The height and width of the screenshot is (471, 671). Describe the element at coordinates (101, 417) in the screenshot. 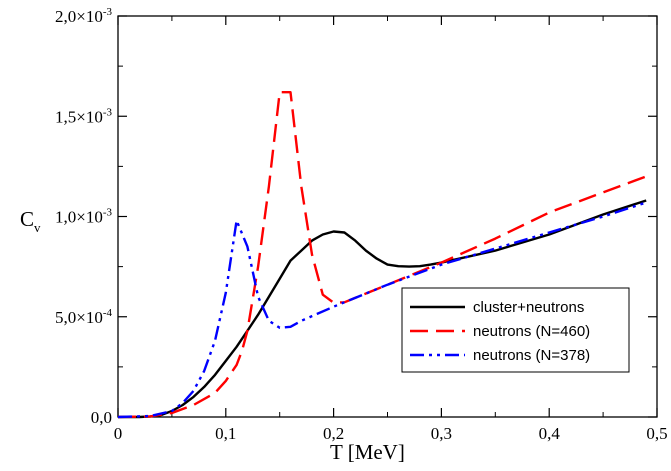

I see `y-tick-label: 0,0` at that location.